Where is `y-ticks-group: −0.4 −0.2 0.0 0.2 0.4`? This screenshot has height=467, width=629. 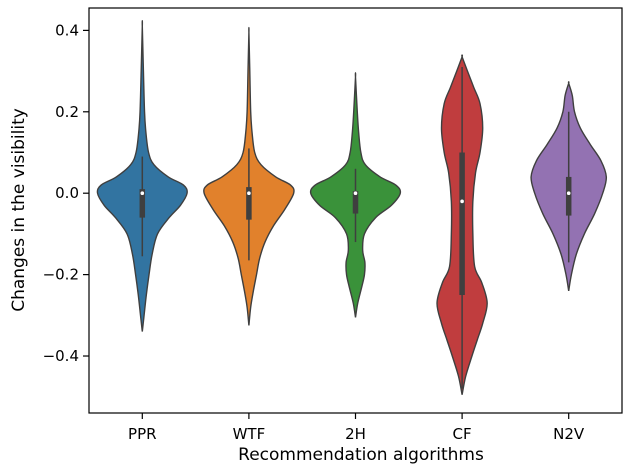 y-ticks-group: −0.4 −0.2 0.0 0.2 0.4 is located at coordinates (66, 193).